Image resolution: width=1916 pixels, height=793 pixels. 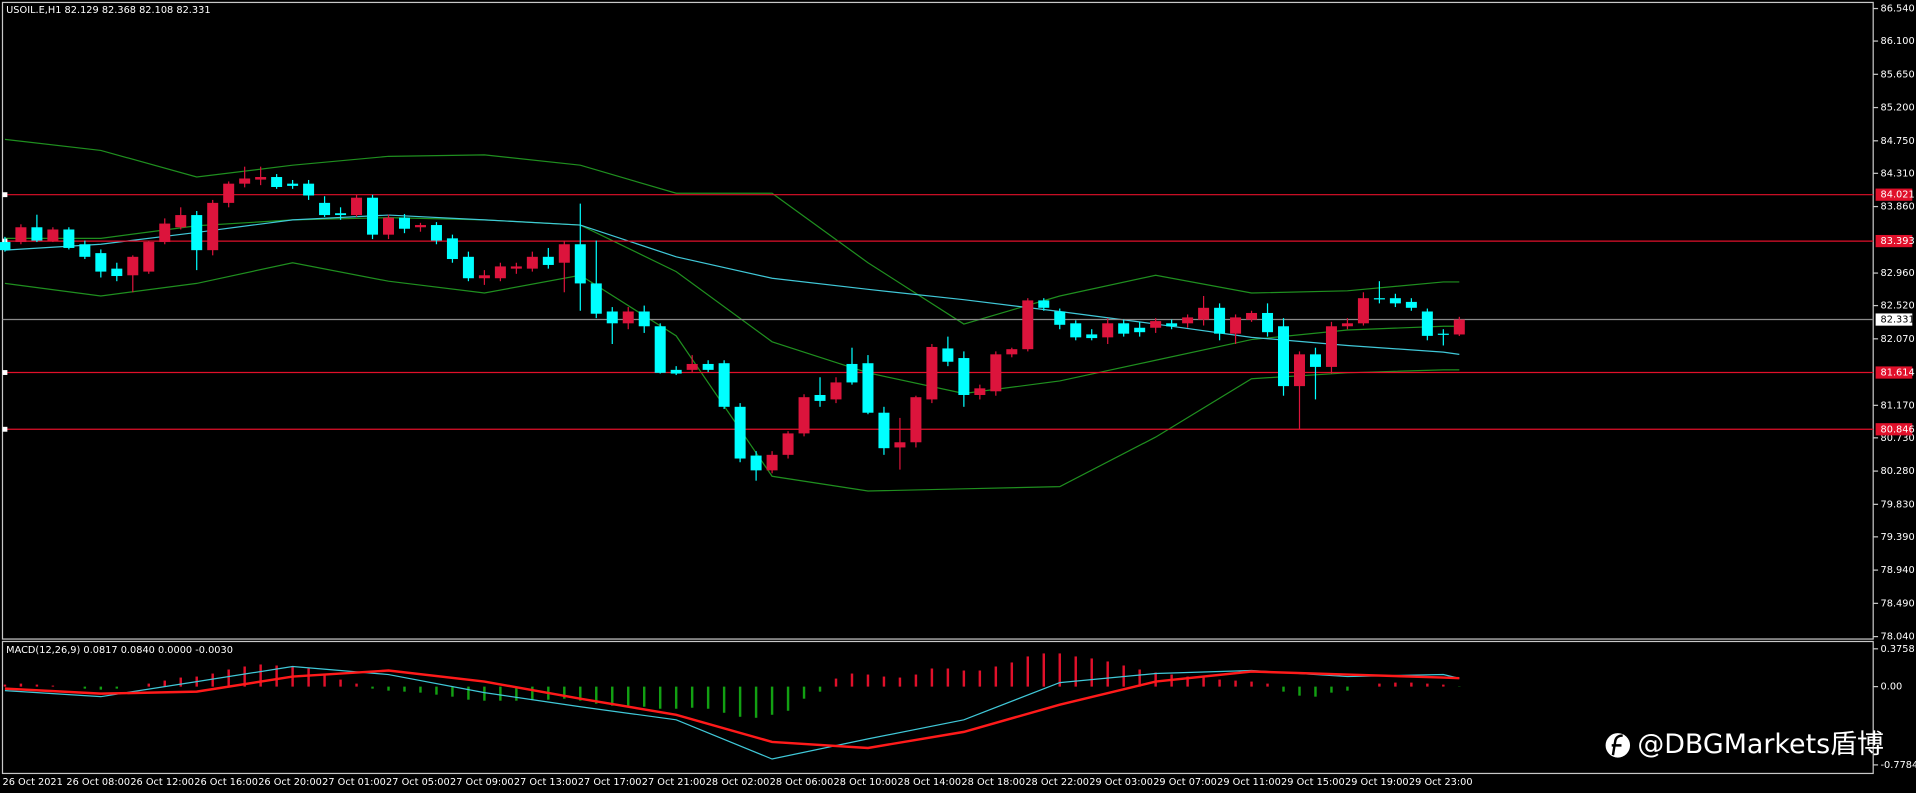 What do you see at coordinates (1377, 782) in the screenshot?
I see `x-tick-label: 29 Oct 19:00` at bounding box center [1377, 782].